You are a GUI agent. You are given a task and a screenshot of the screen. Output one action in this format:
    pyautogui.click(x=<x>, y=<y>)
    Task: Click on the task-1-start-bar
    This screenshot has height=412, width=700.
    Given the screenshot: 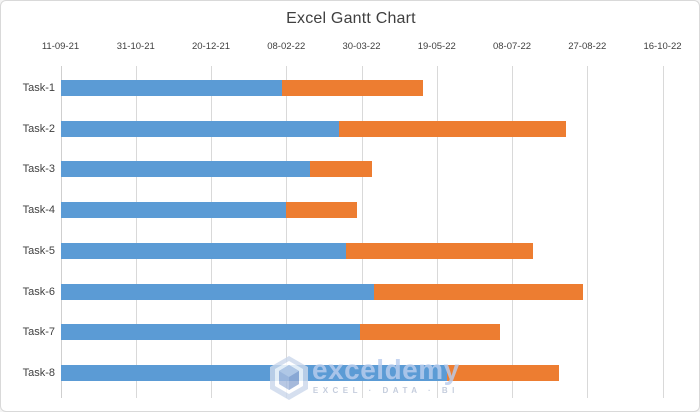 What is the action you would take?
    pyautogui.click(x=171, y=88)
    